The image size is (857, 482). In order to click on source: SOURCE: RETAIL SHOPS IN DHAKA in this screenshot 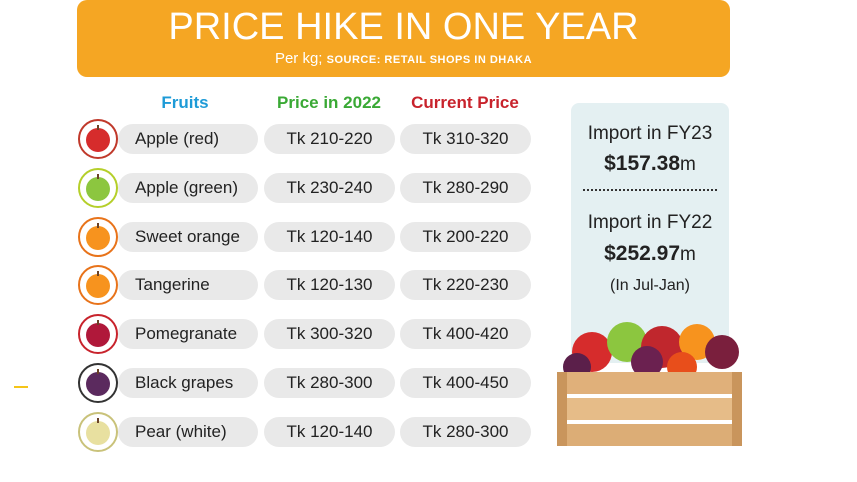, I will do `click(429, 60)`.